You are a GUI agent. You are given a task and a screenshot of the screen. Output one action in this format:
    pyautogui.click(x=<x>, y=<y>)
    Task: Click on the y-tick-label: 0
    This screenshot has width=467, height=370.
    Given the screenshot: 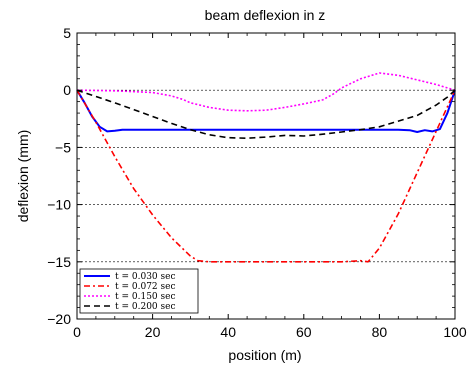 What is the action you would take?
    pyautogui.click(x=67, y=90)
    